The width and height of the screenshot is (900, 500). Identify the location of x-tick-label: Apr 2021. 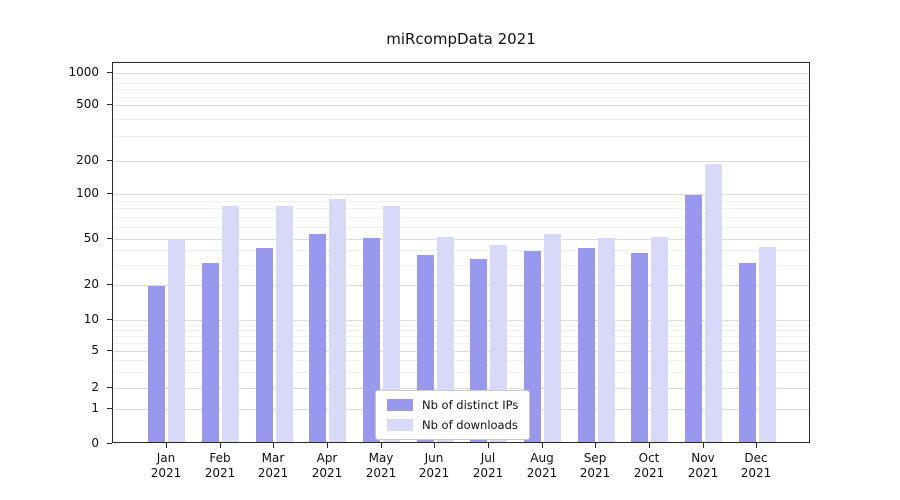
(327, 465).